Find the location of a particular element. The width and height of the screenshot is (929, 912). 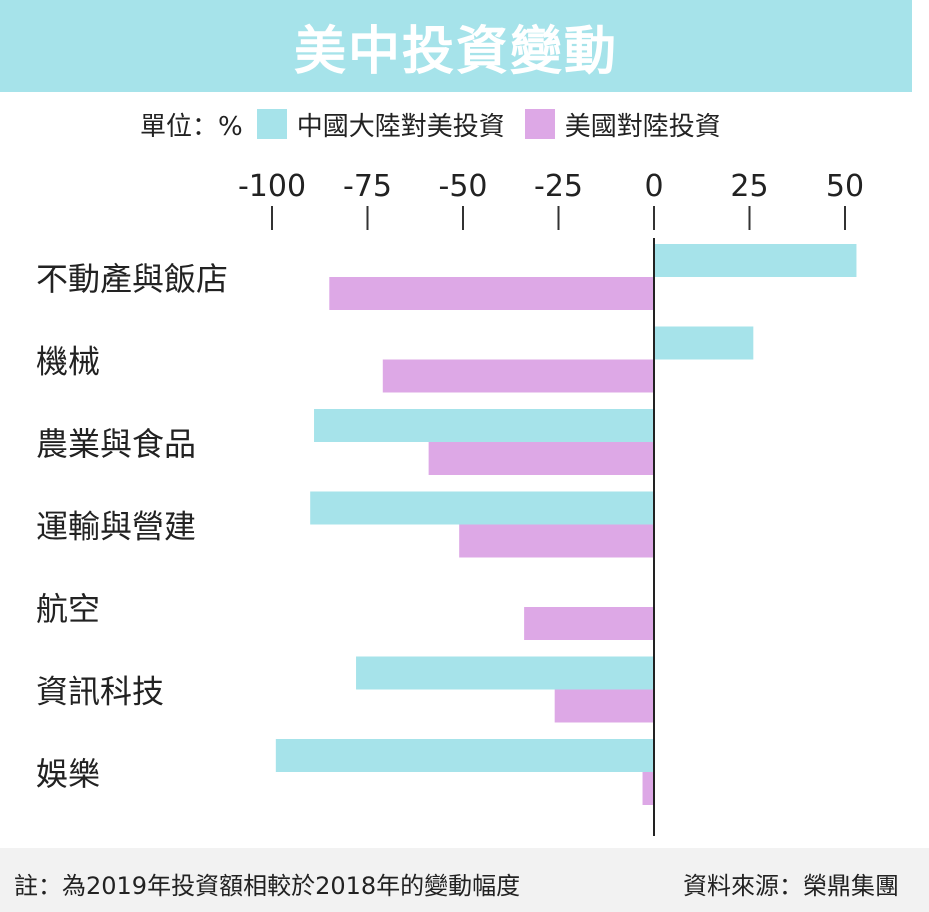

footer-source: 資料來源：榮鼎集團 is located at coordinates (791, 886).